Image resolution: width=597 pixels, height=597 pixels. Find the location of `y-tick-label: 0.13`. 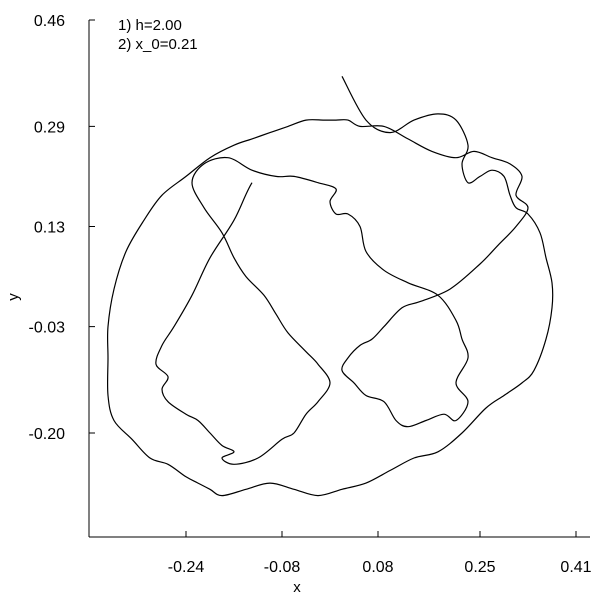

y-tick-label: 0.13 is located at coordinates (49, 228).